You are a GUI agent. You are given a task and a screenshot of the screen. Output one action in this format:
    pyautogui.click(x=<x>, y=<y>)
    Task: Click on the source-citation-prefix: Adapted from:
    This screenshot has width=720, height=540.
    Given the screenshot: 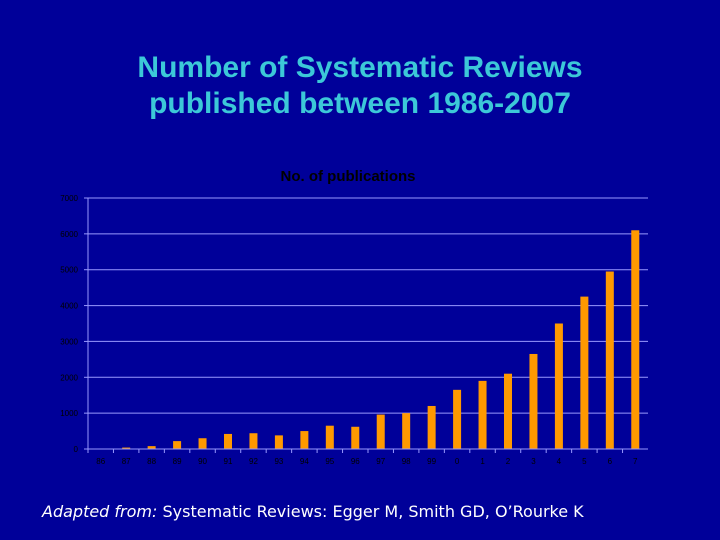 What is the action you would take?
    pyautogui.click(x=100, y=511)
    